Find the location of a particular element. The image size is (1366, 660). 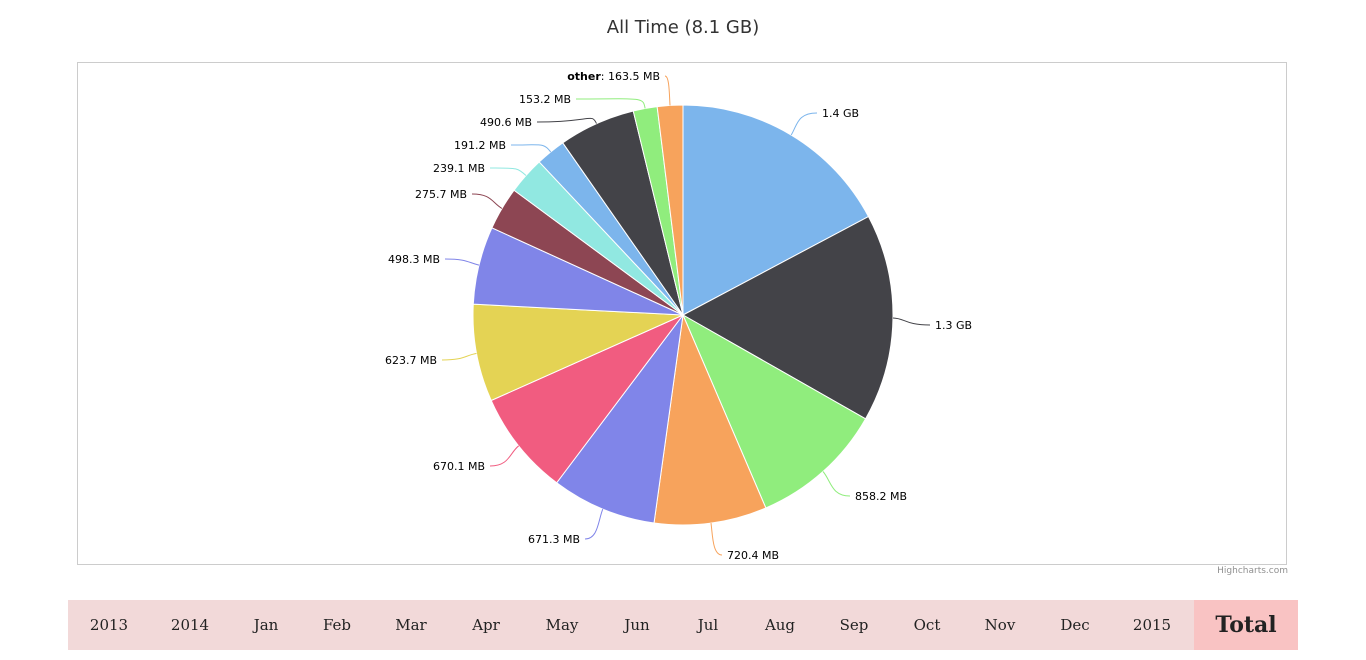

chart-title: All Time (8.1 GB) is located at coordinates (683, 27).